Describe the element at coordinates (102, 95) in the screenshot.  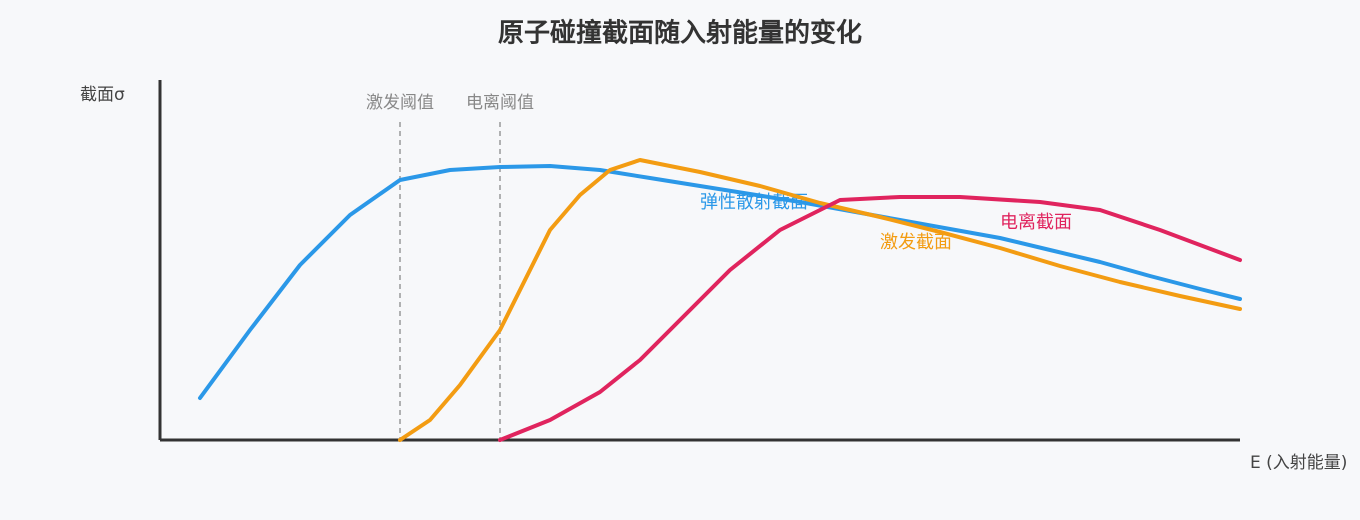
I see `y-axis-label: 截面σ` at that location.